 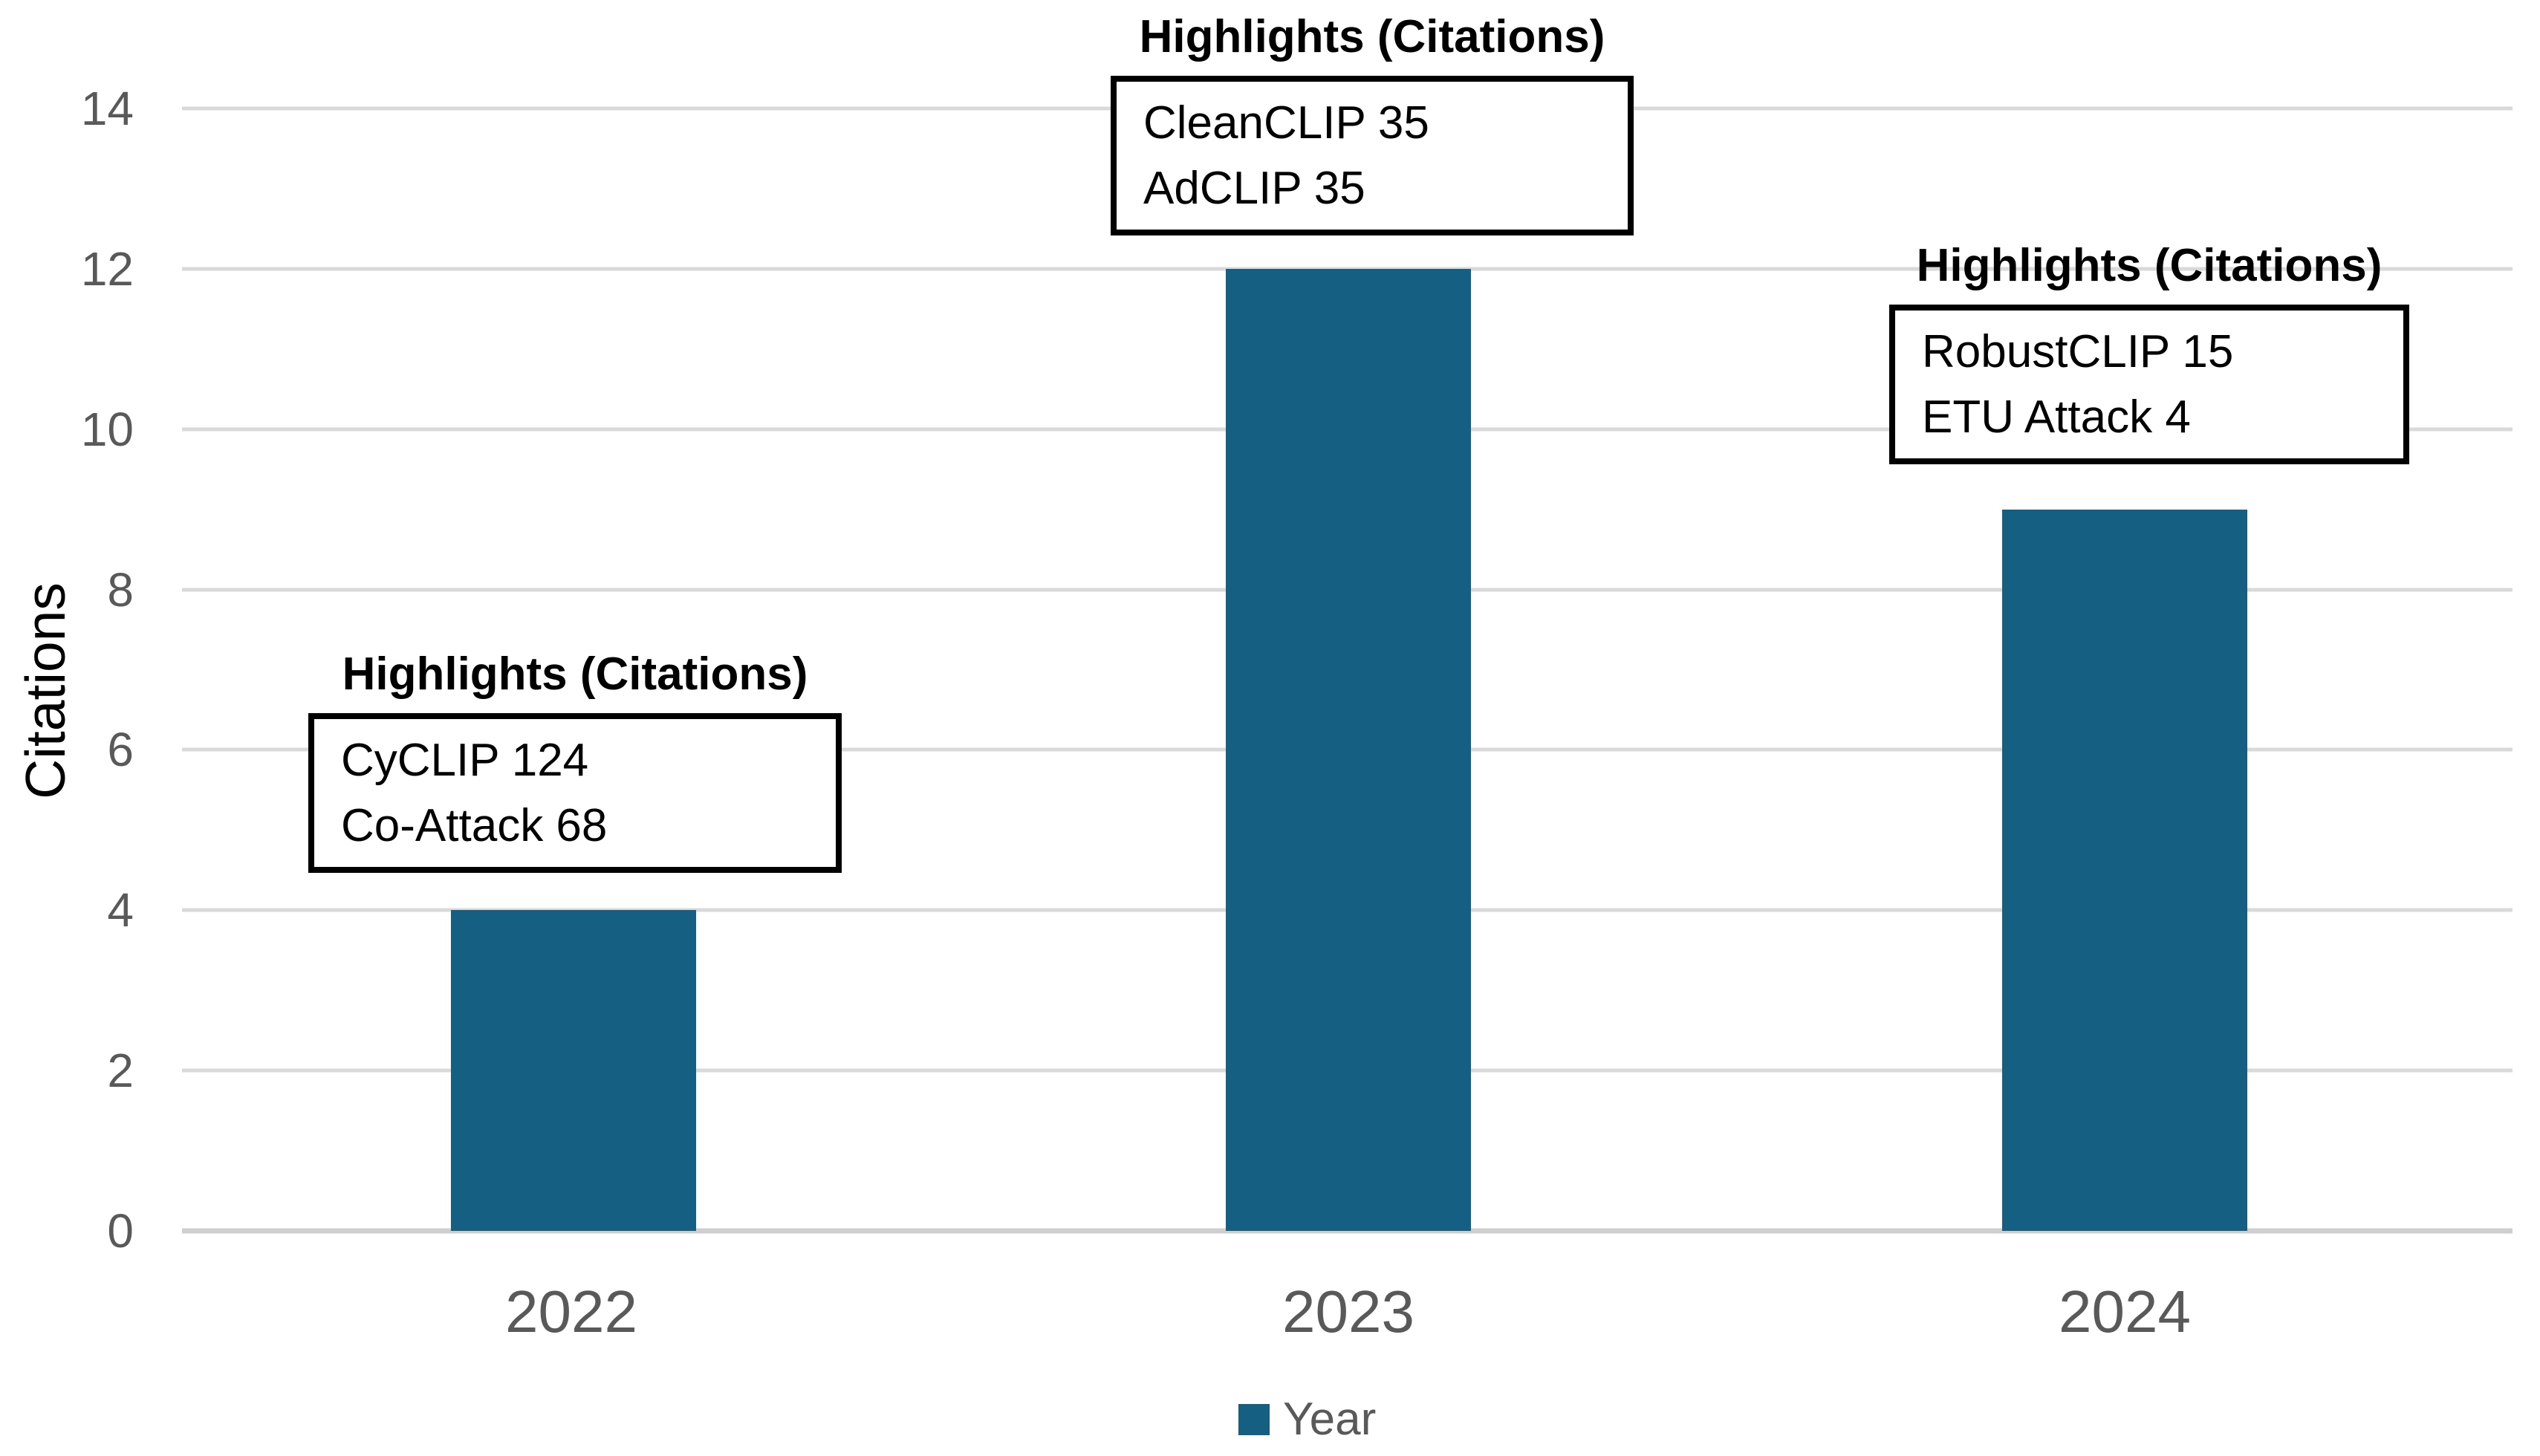 What do you see at coordinates (575, 793) in the screenshot?
I see `annotation-box: CyCLIP 124 Co-Attack 68` at bounding box center [575, 793].